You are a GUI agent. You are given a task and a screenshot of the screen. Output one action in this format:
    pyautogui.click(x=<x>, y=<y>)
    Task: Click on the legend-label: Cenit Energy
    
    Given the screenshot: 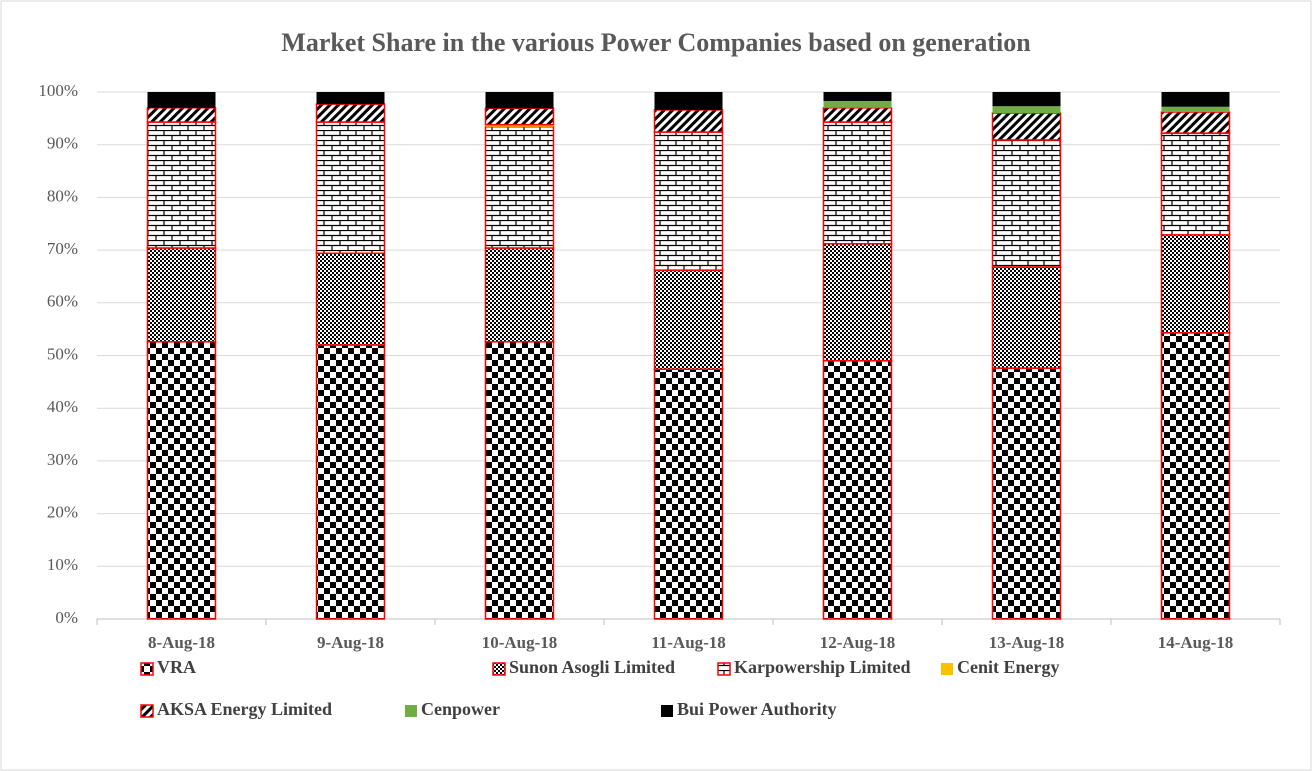 What is the action you would take?
    pyautogui.click(x=1008, y=667)
    